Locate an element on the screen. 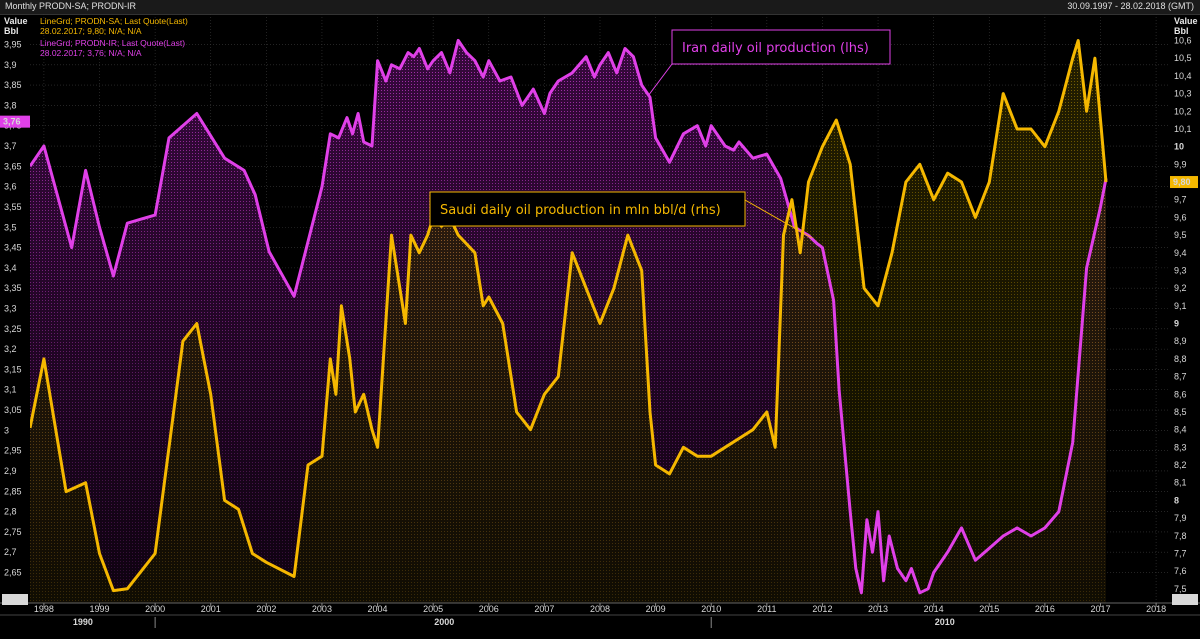 This screenshot has width=1200, height=639. left-axis-tick-label: 3,7 is located at coordinates (10, 146).